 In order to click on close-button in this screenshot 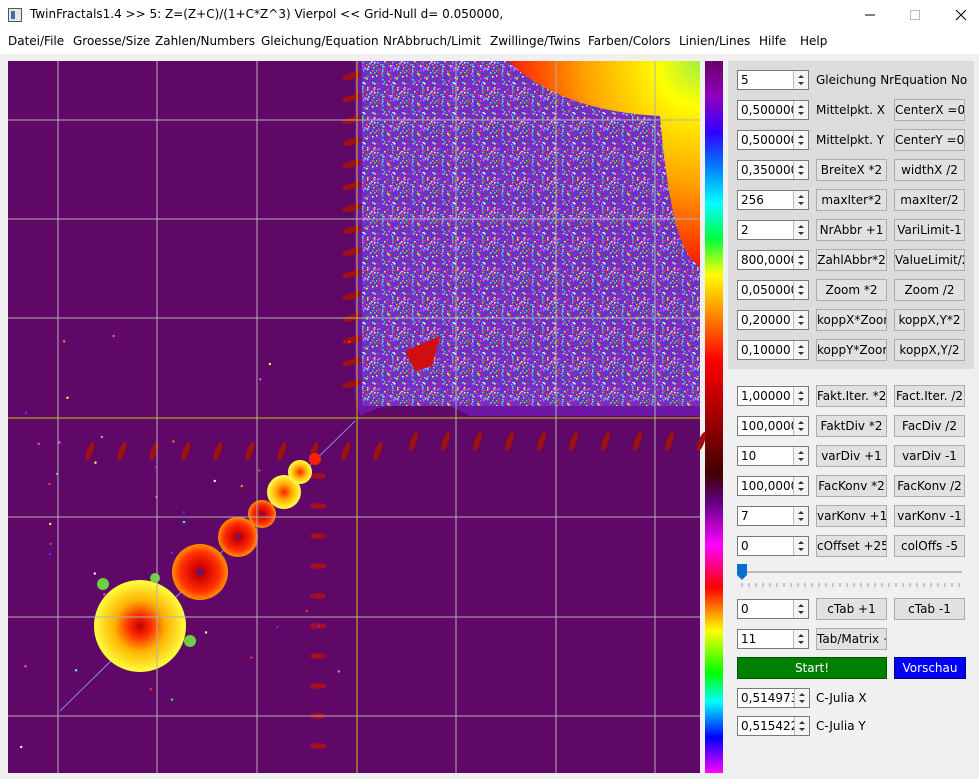, I will do `click(961, 15)`.